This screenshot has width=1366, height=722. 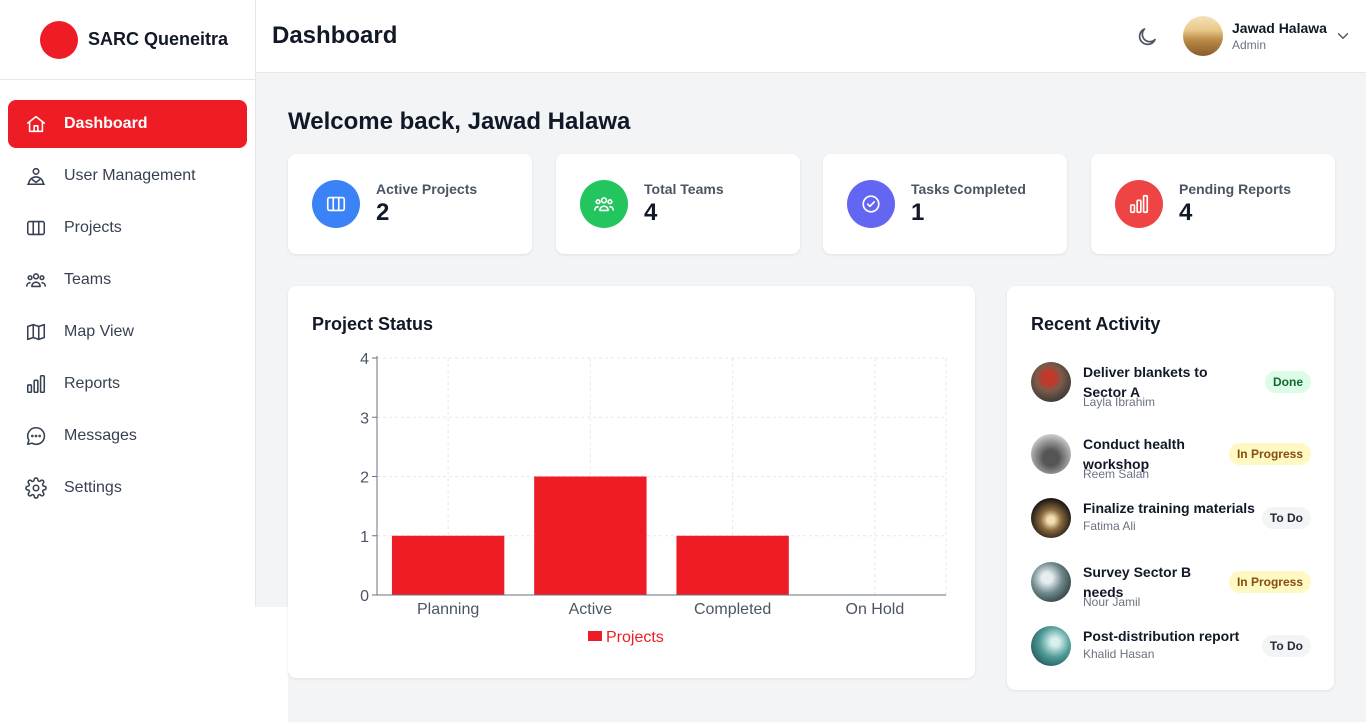 I want to click on stat-value: 1, so click(x=918, y=212).